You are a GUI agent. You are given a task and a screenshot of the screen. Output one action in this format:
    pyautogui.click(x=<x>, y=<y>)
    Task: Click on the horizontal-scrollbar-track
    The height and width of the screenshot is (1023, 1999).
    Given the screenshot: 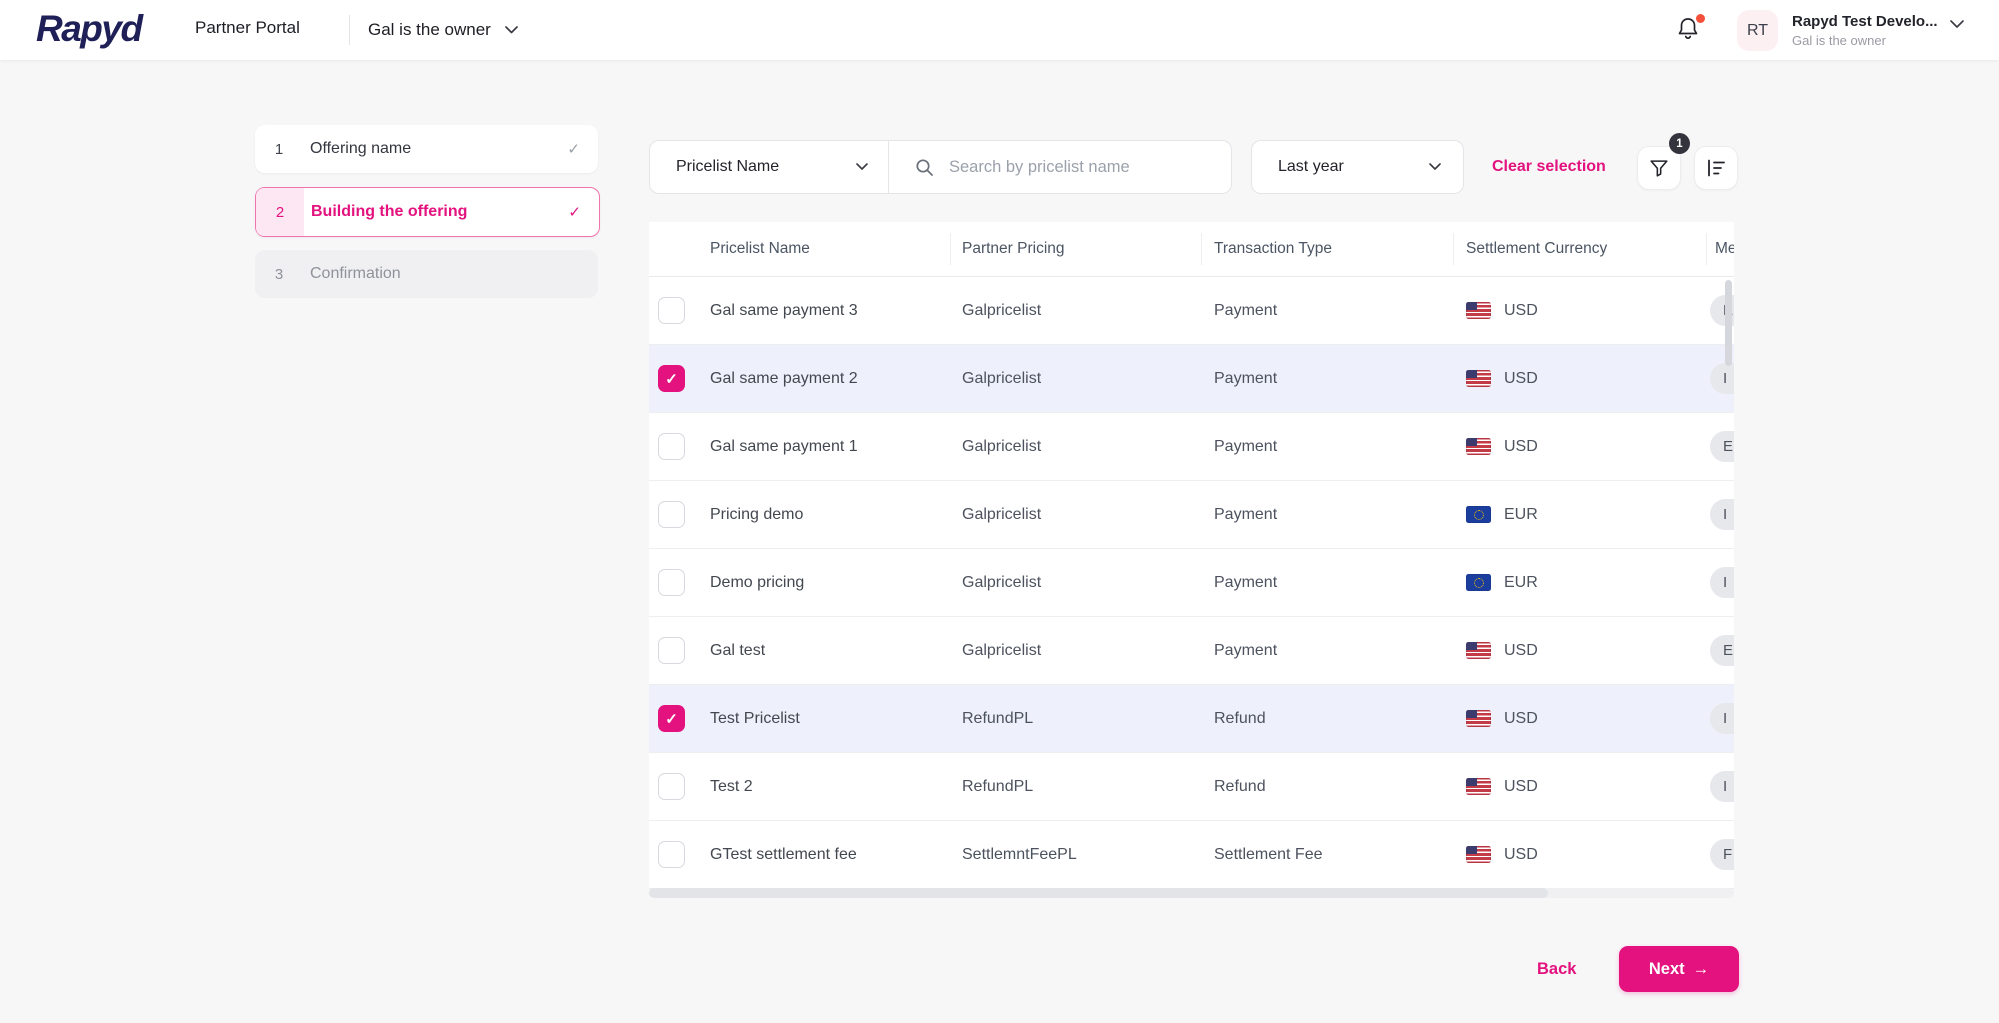 What is the action you would take?
    pyautogui.click(x=1191, y=893)
    